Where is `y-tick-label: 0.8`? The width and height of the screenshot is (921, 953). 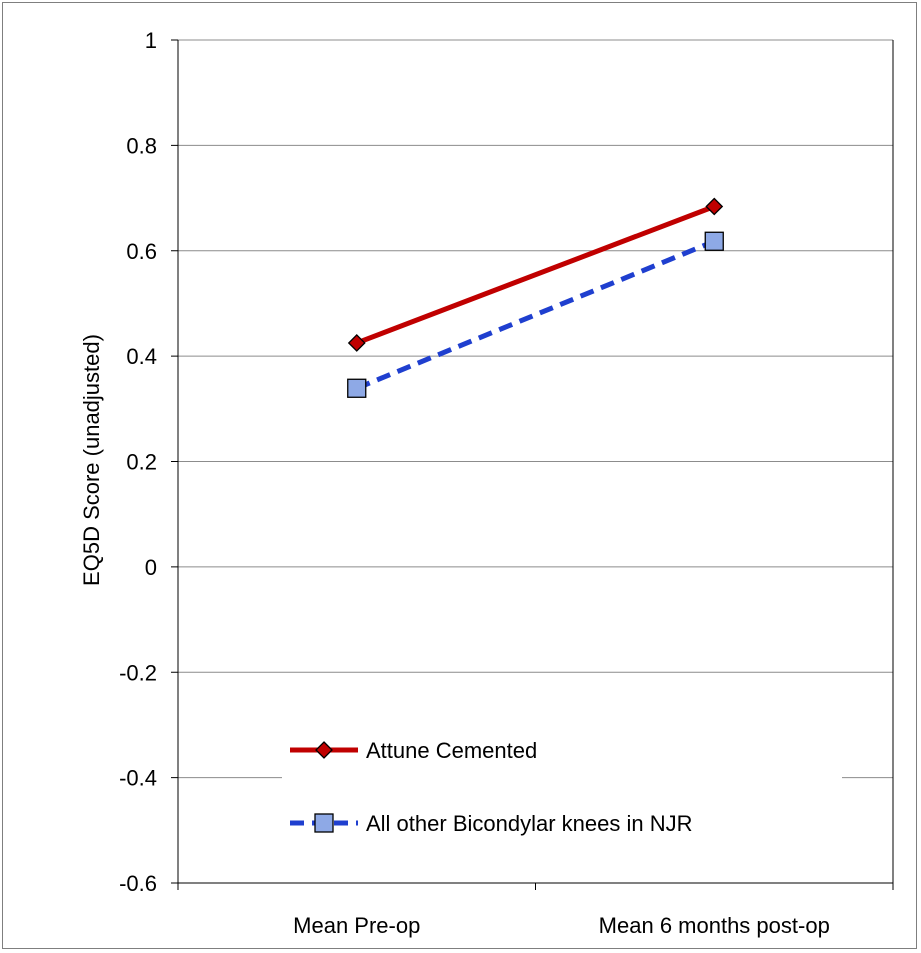
y-tick-label: 0.8 is located at coordinates (141, 145).